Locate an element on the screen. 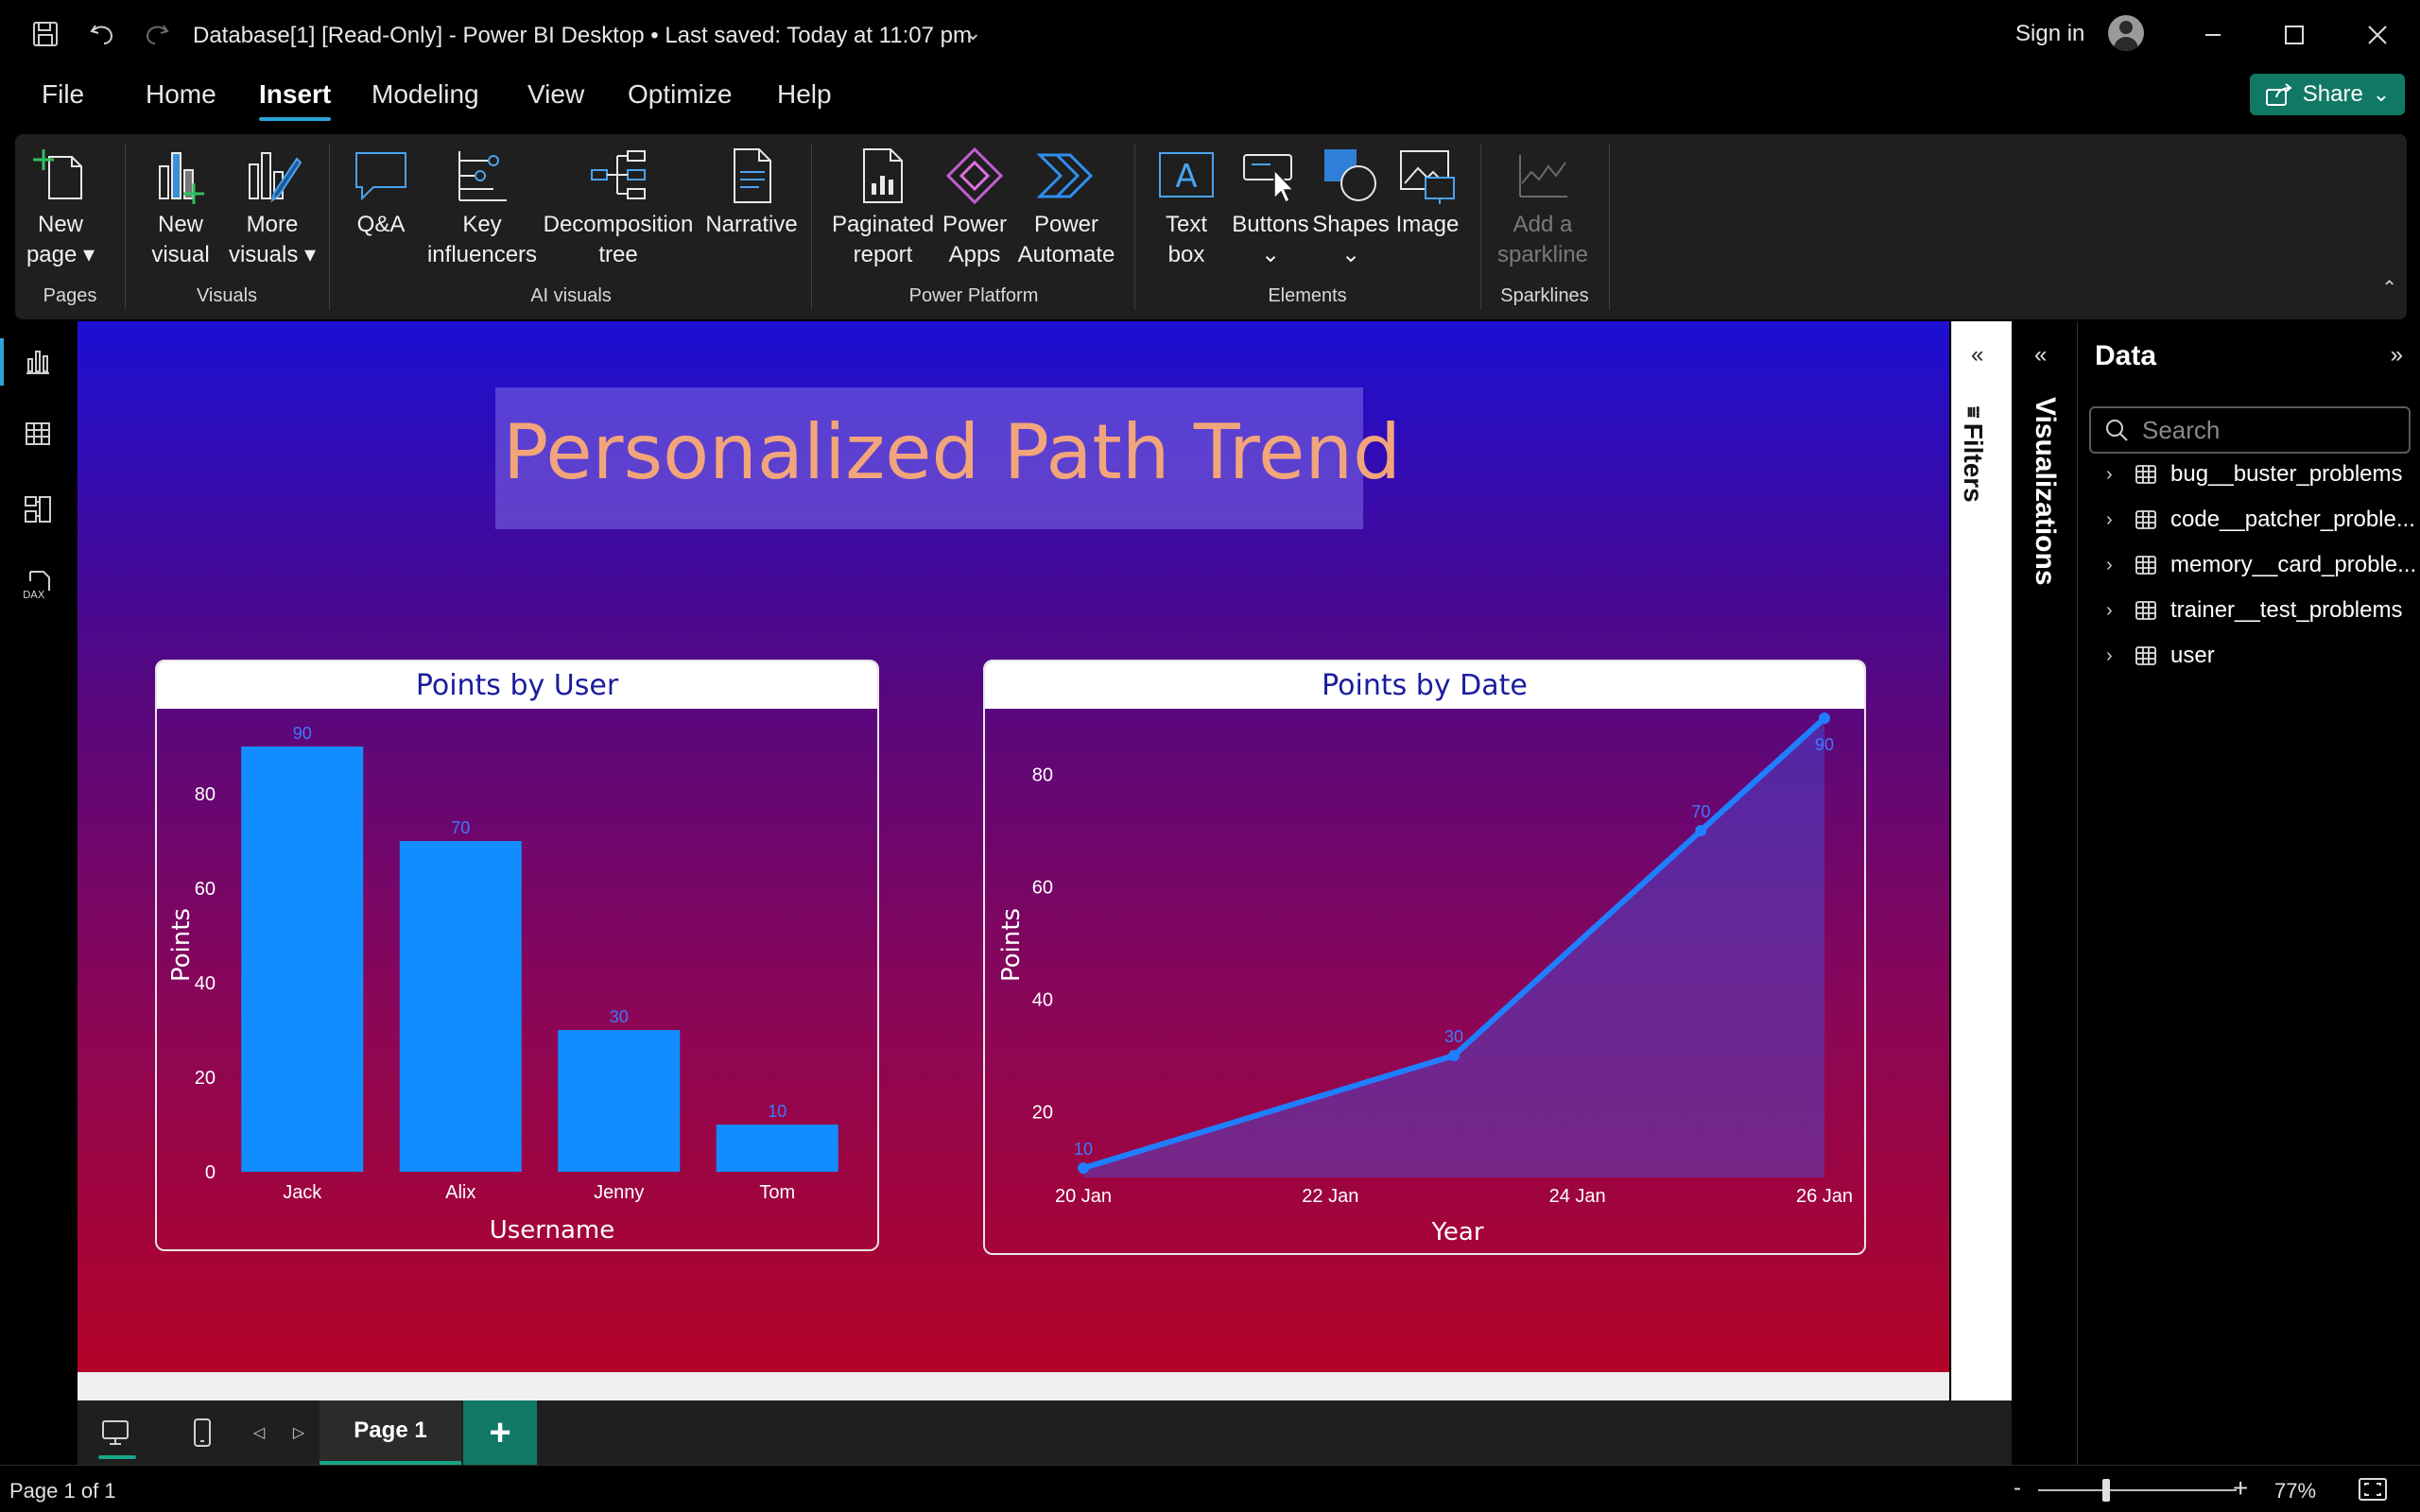 This screenshot has width=2420, height=1512. filters-pane: « ⩸ Filters is located at coordinates (1982, 860).